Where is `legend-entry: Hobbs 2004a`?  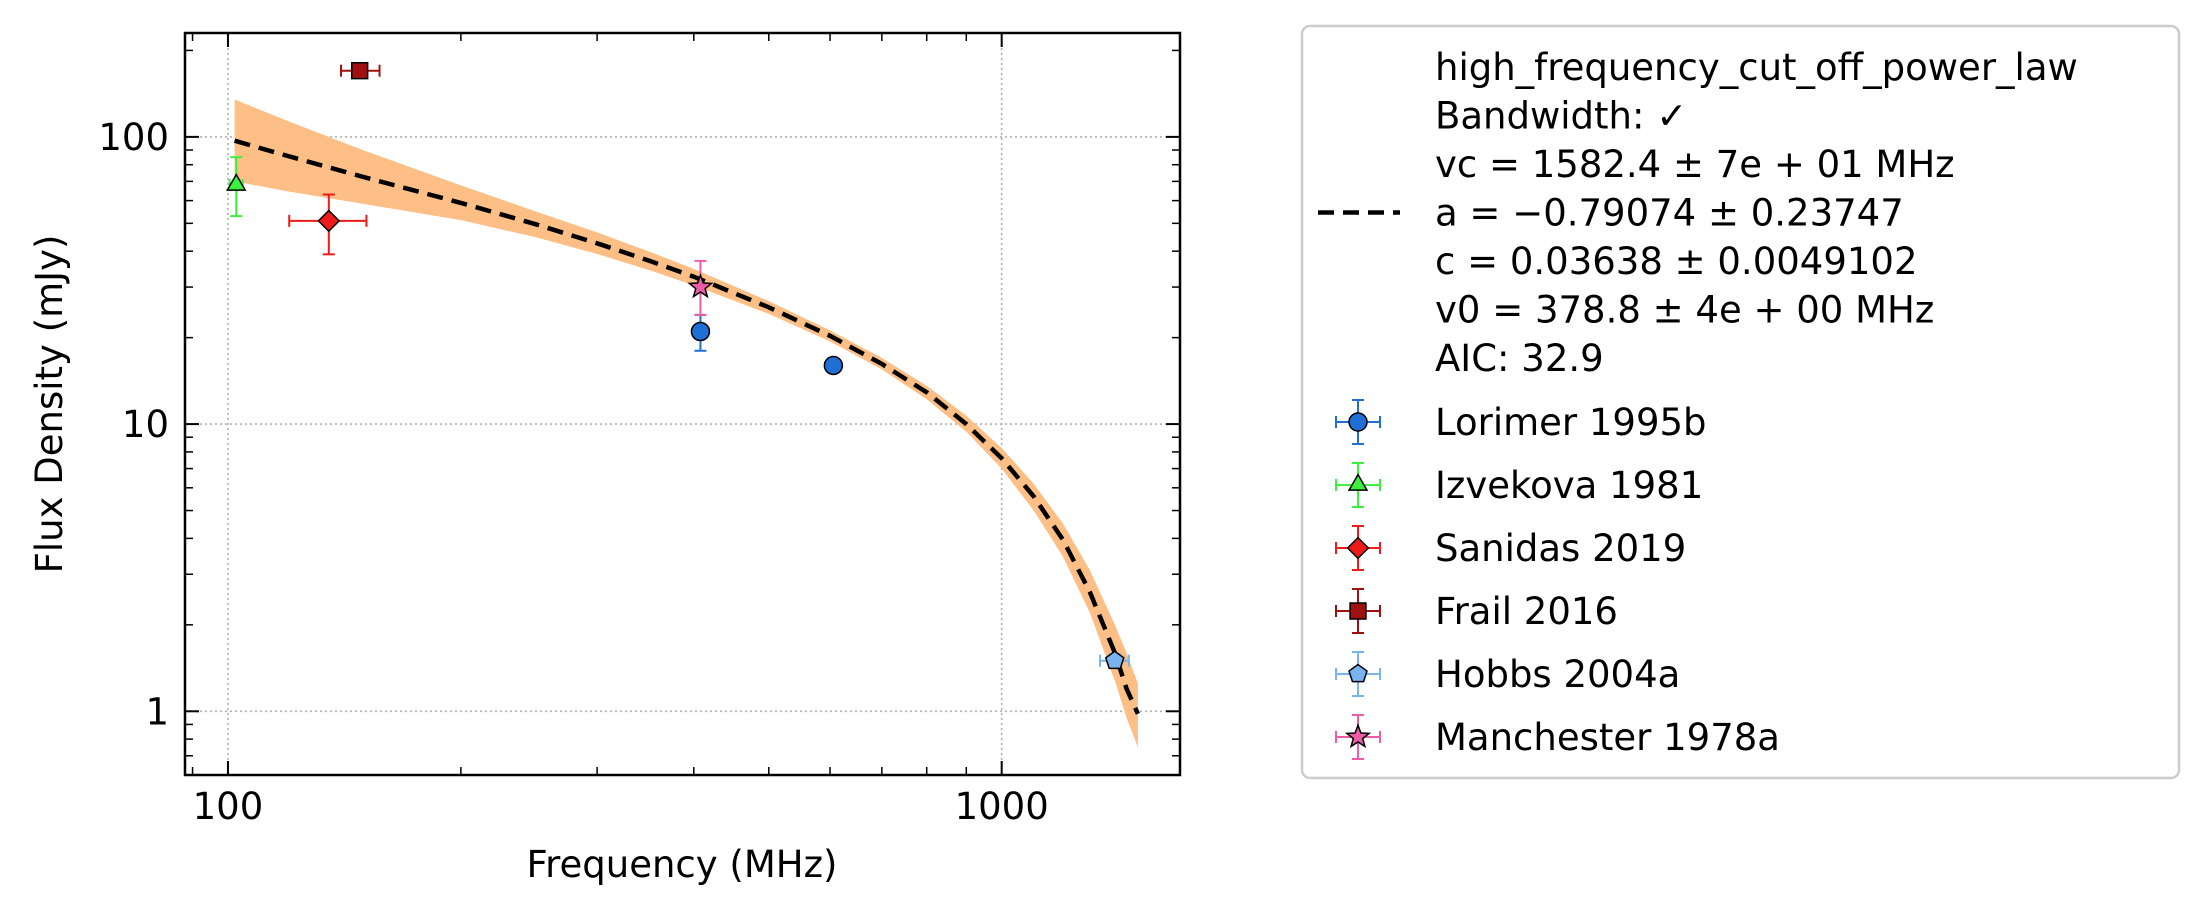
legend-entry: Hobbs 2004a is located at coordinates (1507, 674).